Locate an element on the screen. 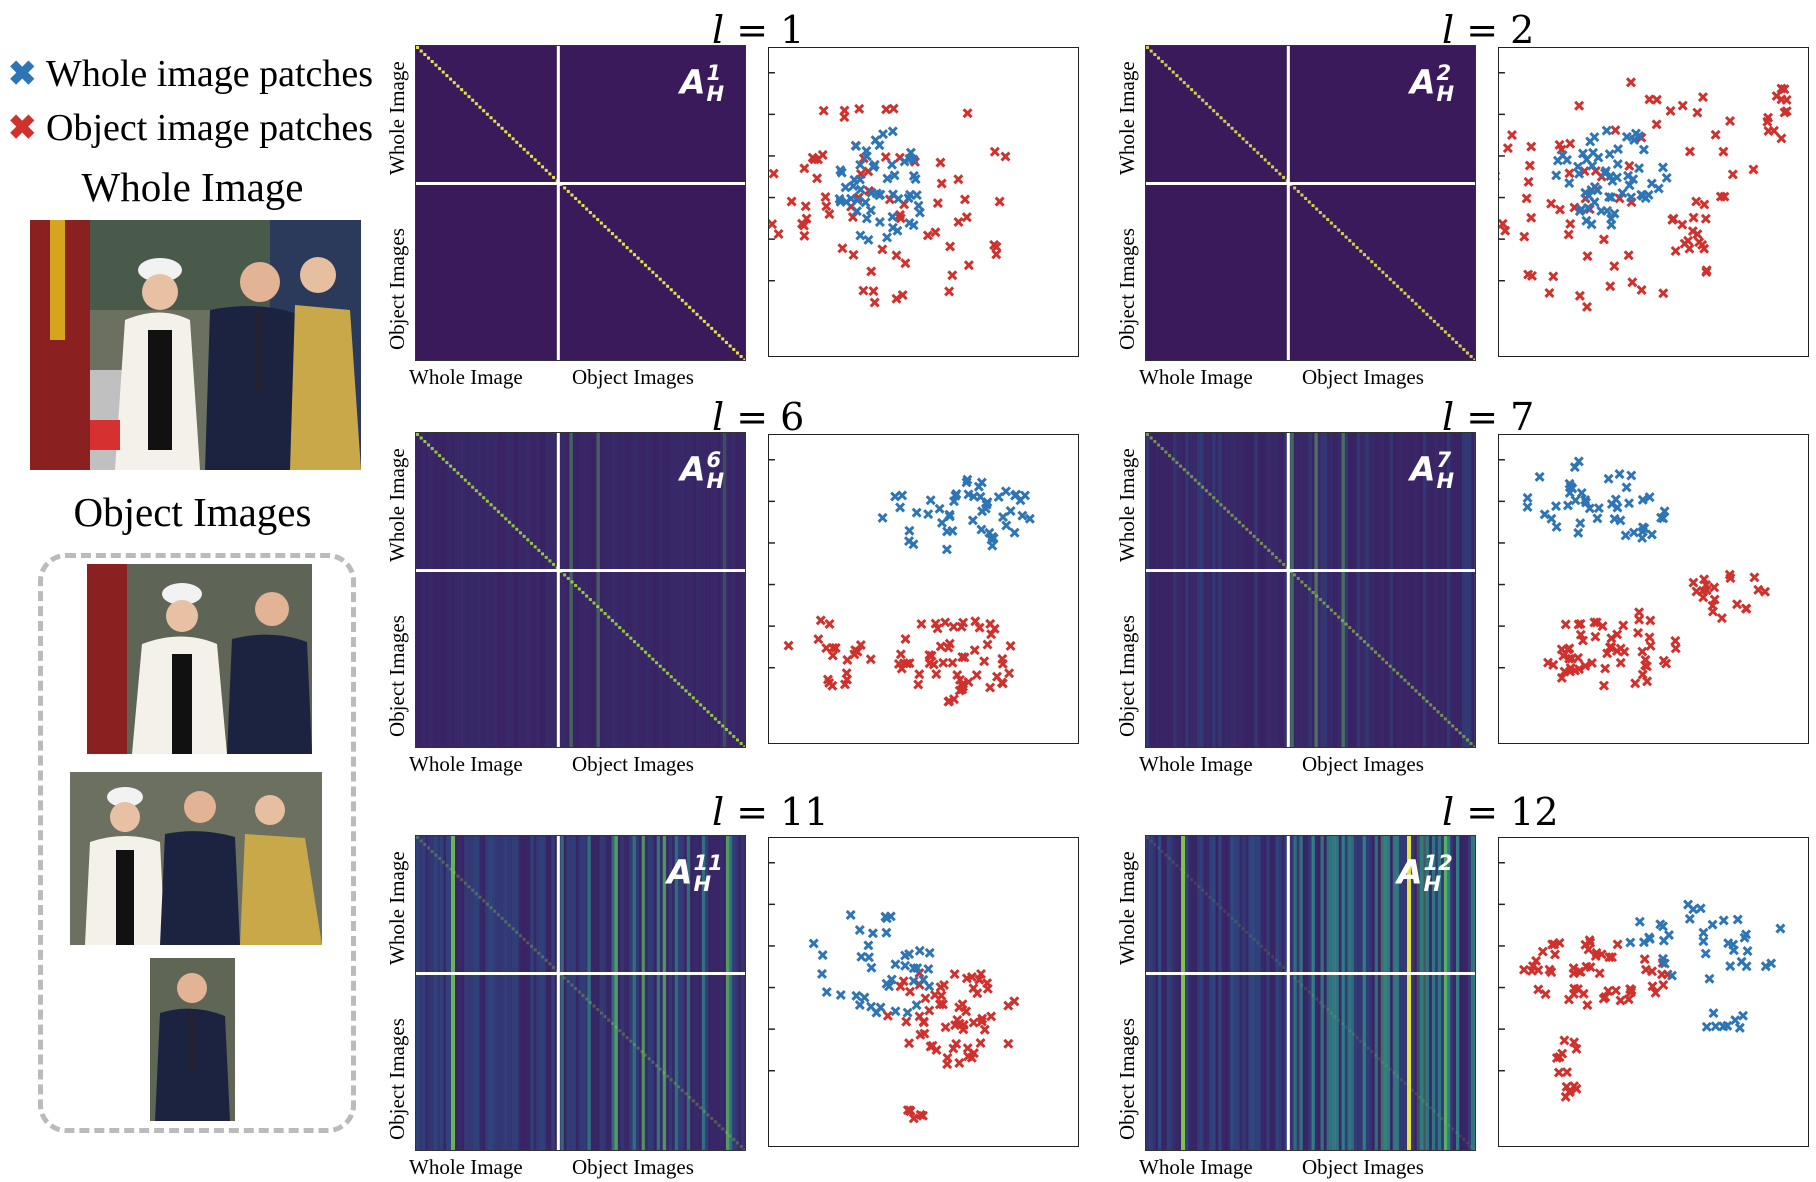 This screenshot has width=1816, height=1182. layer-title: l = 1 is located at coordinates (758, 30).